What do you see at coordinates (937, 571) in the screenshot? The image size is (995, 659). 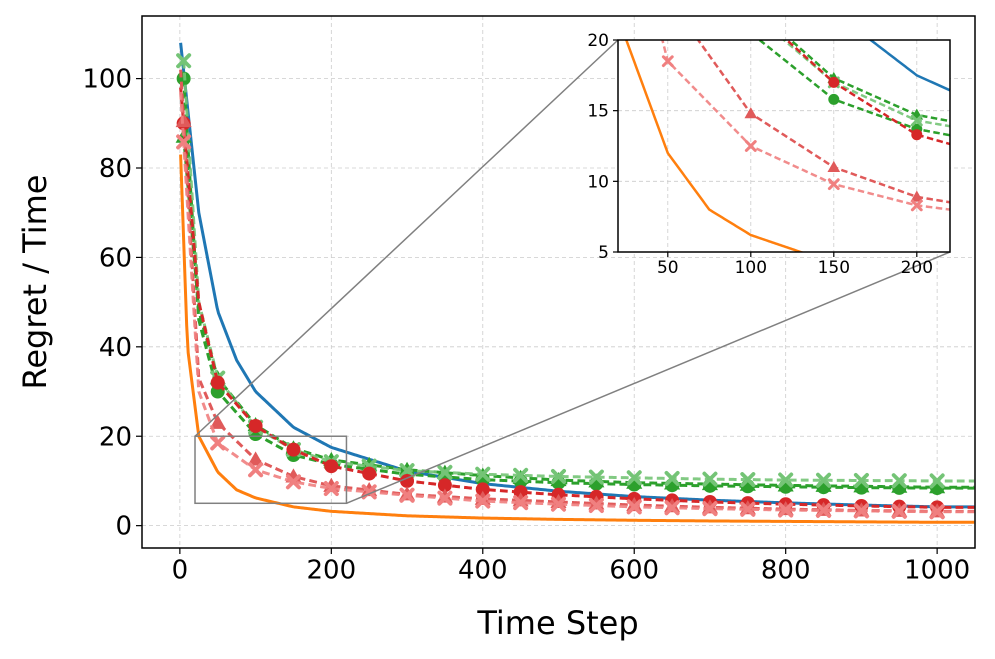 I see `main-xtick-label: 1000` at bounding box center [937, 571].